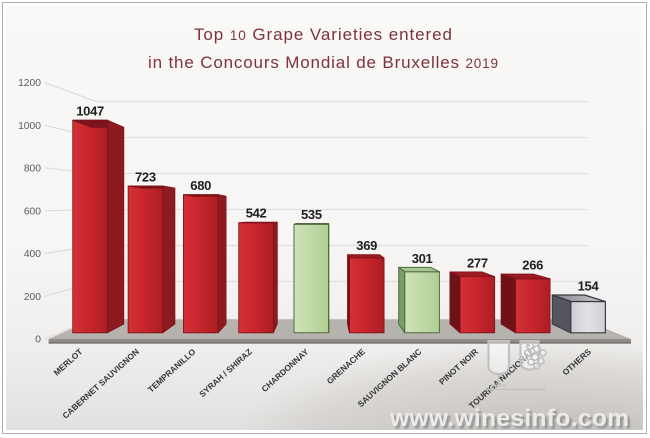 This screenshot has height=438, width=650. Describe the element at coordinates (29, 126) in the screenshot. I see `svg-text: 1000` at that location.